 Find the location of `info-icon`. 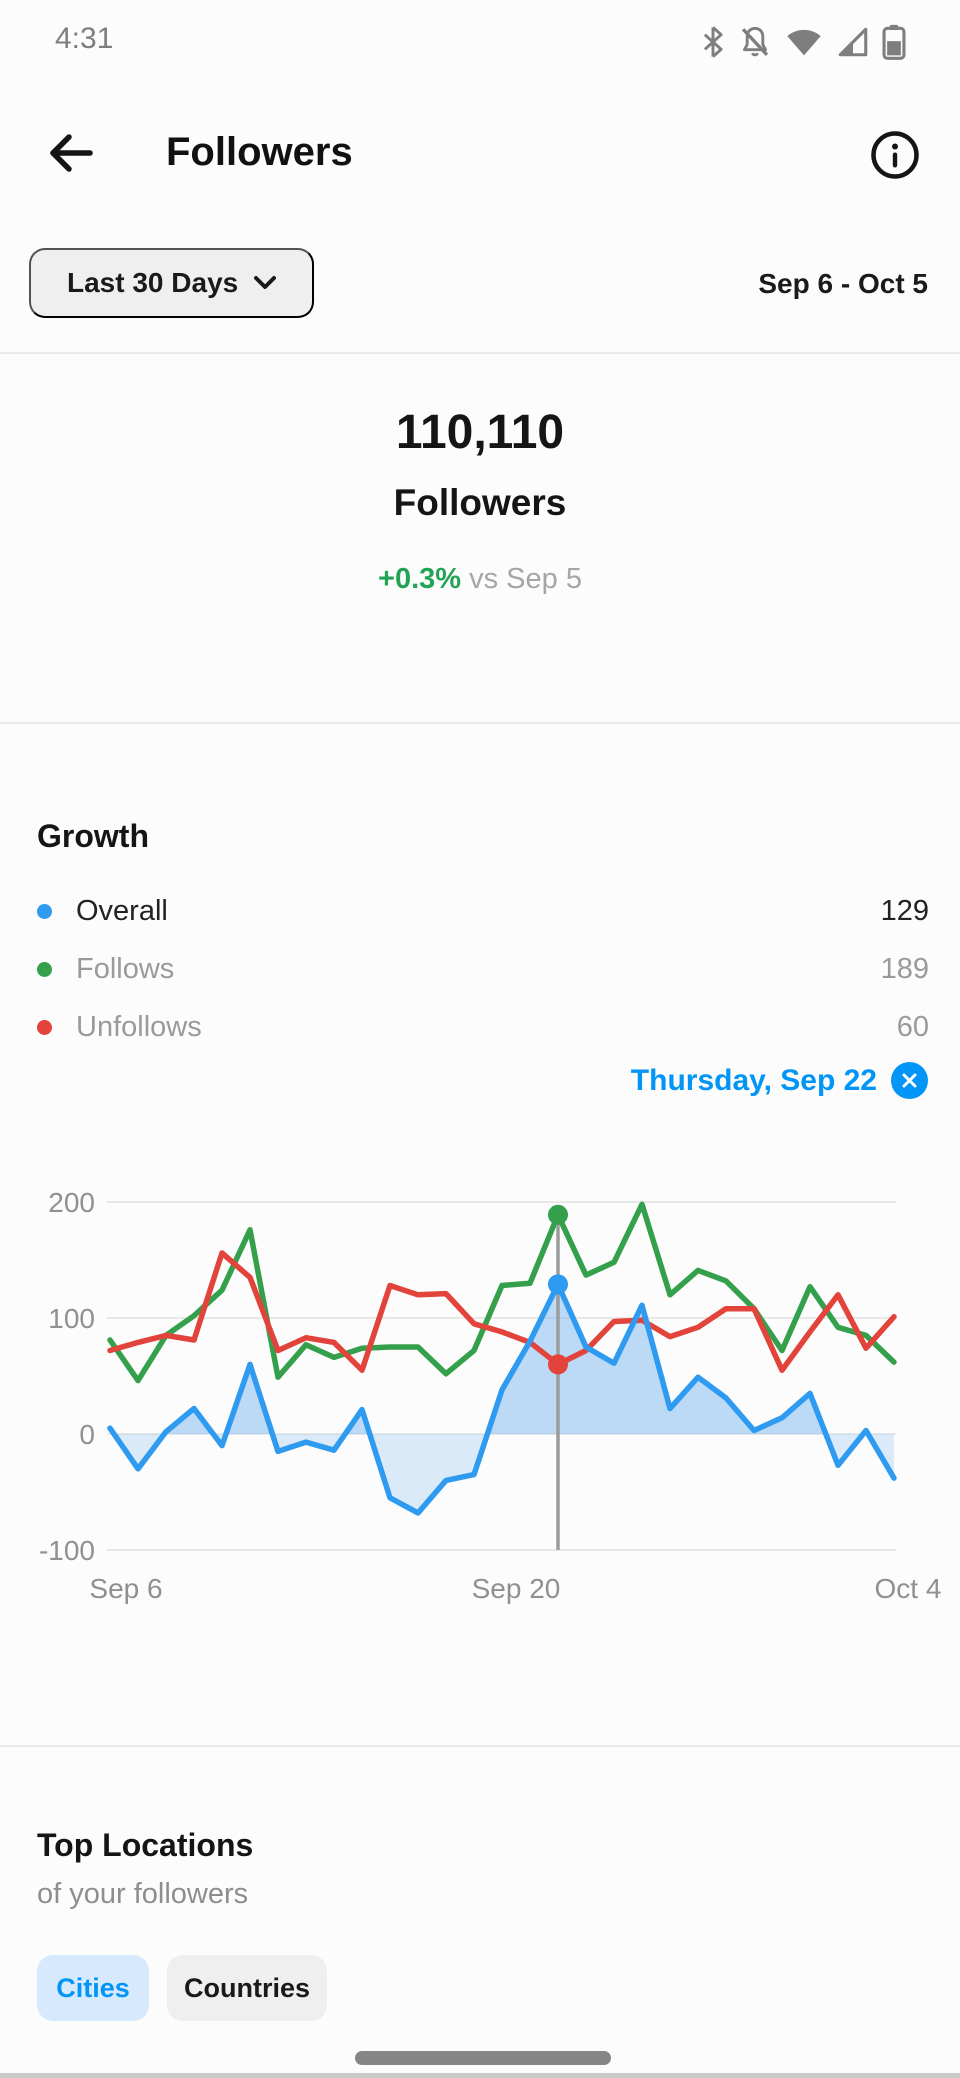

info-icon is located at coordinates (895, 155).